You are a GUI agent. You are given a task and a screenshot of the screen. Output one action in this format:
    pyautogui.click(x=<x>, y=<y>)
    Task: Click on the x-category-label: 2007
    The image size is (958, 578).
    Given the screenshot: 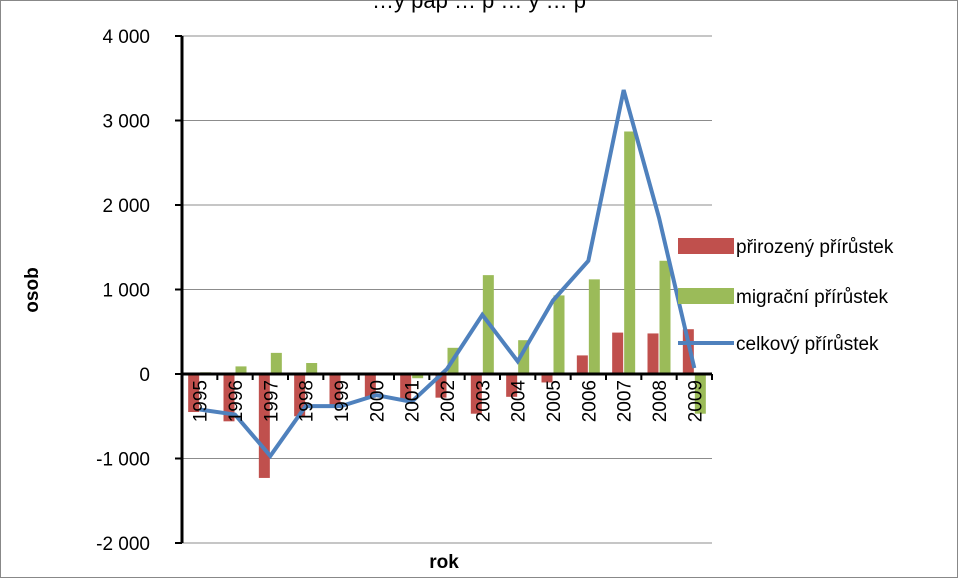 What is the action you would take?
    pyautogui.click(x=625, y=401)
    